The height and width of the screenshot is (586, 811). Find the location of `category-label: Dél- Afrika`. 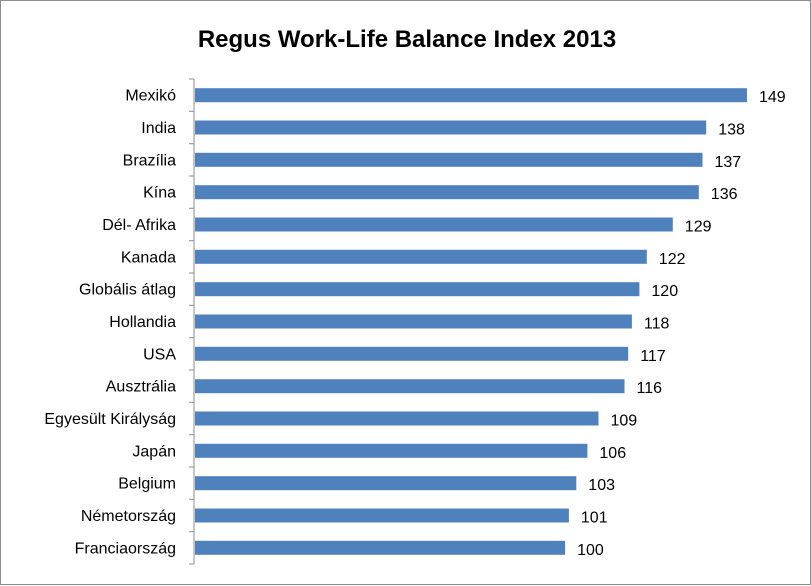

category-label: Dél- Afrika is located at coordinates (139, 225).